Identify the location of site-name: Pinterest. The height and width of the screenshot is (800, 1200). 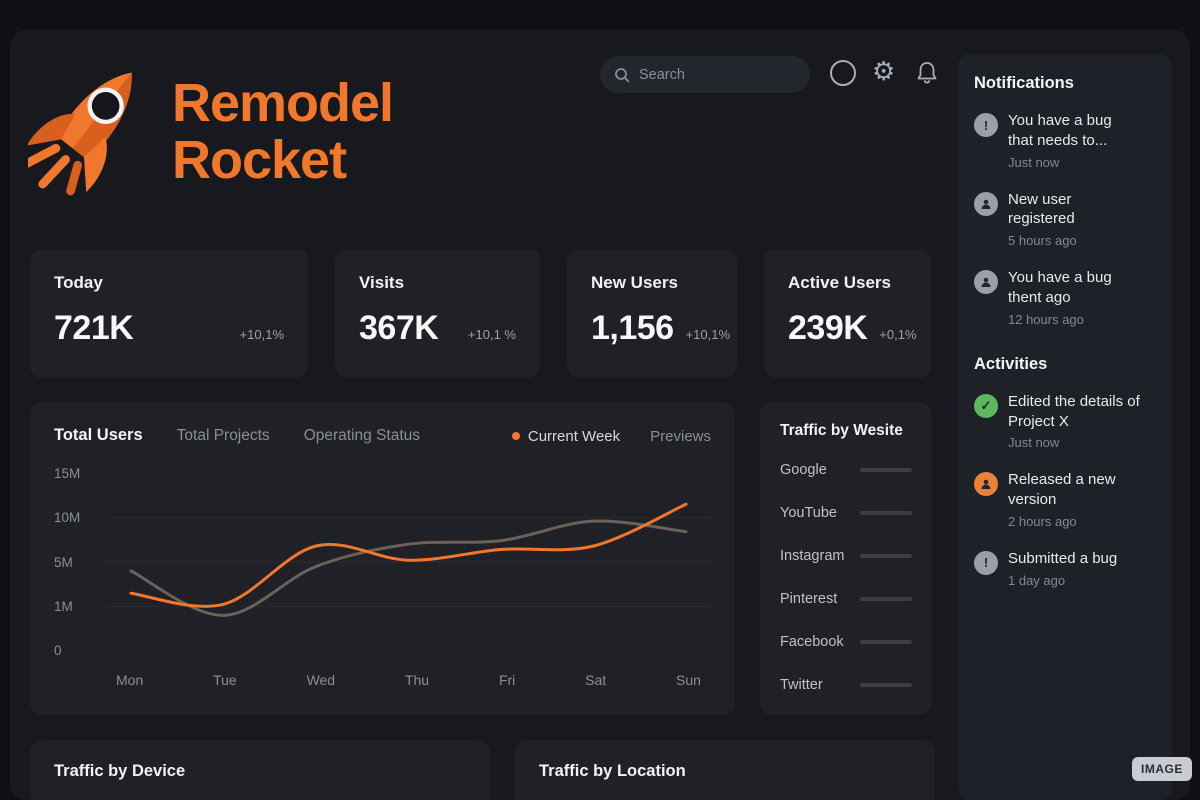
(809, 598).